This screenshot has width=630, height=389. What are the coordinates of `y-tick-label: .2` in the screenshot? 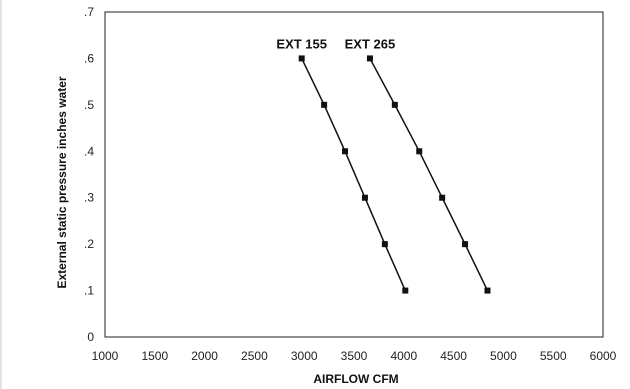 It's located at (89, 244).